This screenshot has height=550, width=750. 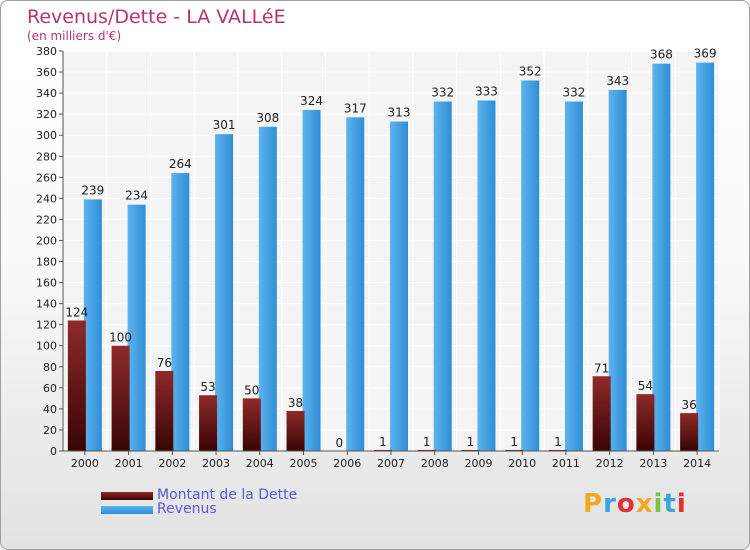 I want to click on data-label-debt: 50, so click(x=251, y=390).